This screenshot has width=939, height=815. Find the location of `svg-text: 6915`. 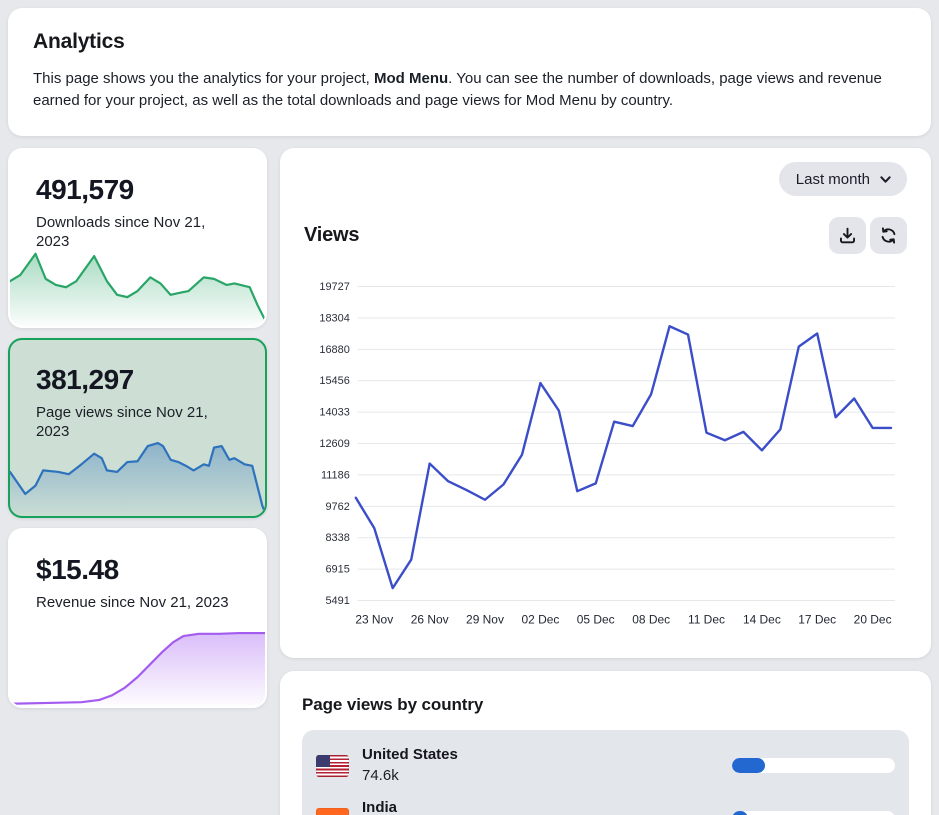

svg-text: 6915 is located at coordinates (337, 570).